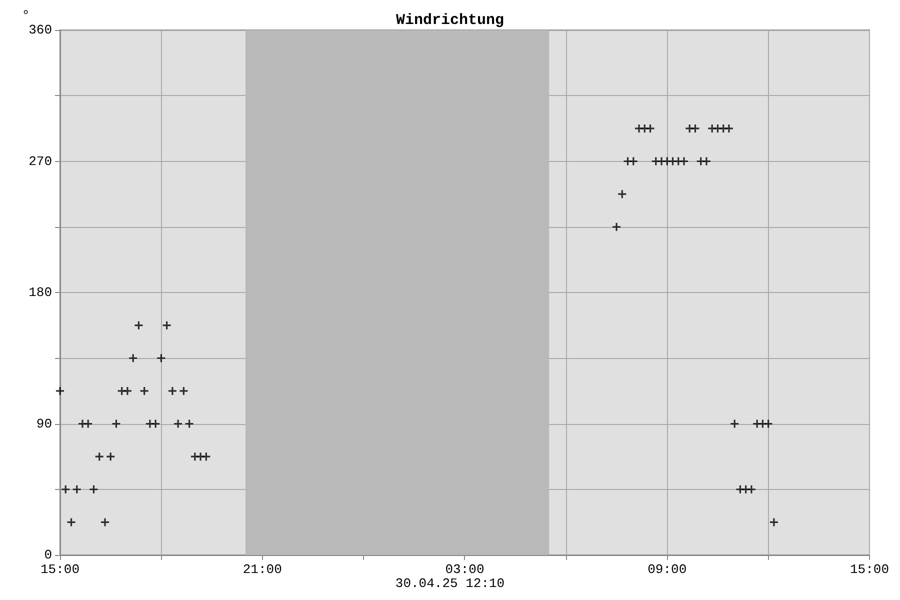 Image resolution: width=900 pixels, height=600 pixels. I want to click on x-tick-label: 21:00, so click(262, 569).